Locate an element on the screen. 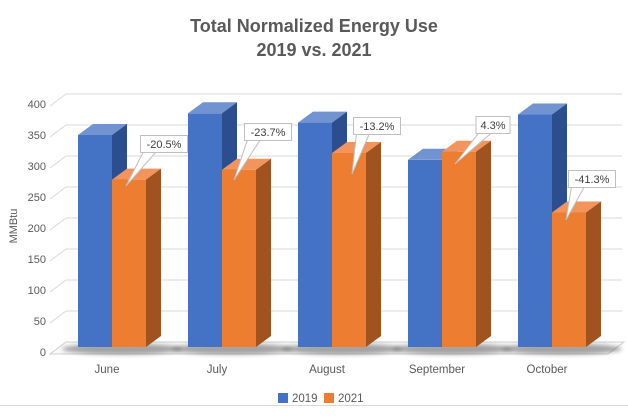 This screenshot has width=628, height=419. y-tick-label: 150 is located at coordinates (37, 260).